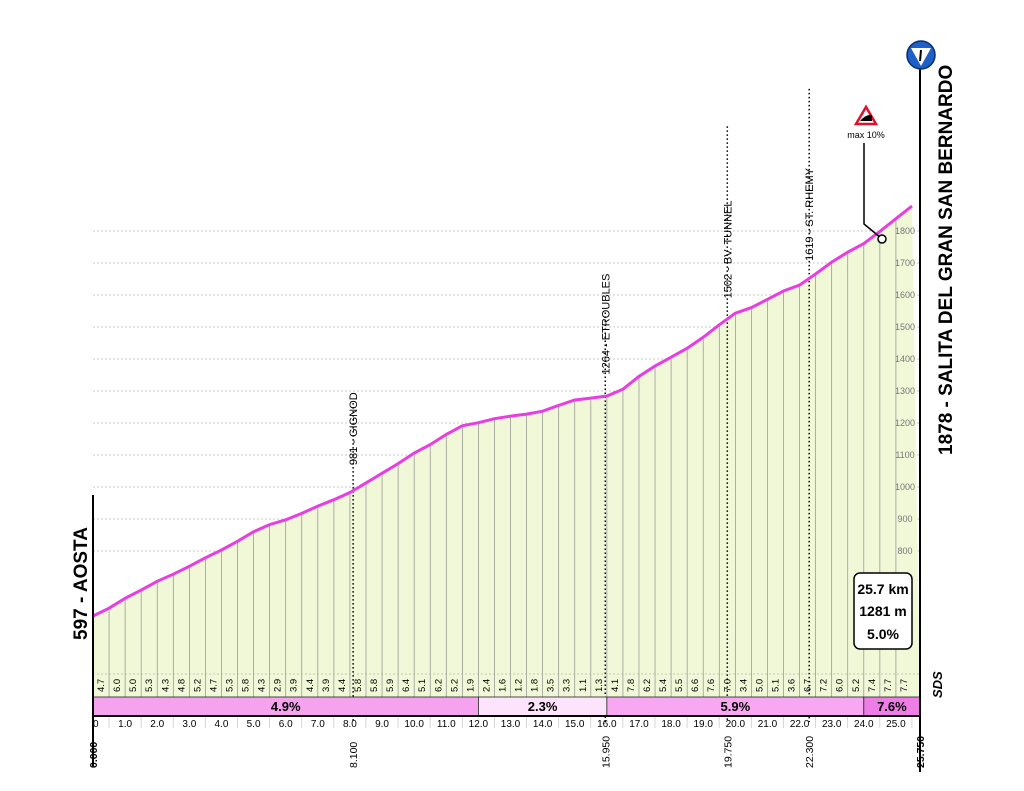 Image resolution: width=1024 pixels, height=791 pixels. I want to click on segment-gradient-label: 3.4, so click(743, 685).